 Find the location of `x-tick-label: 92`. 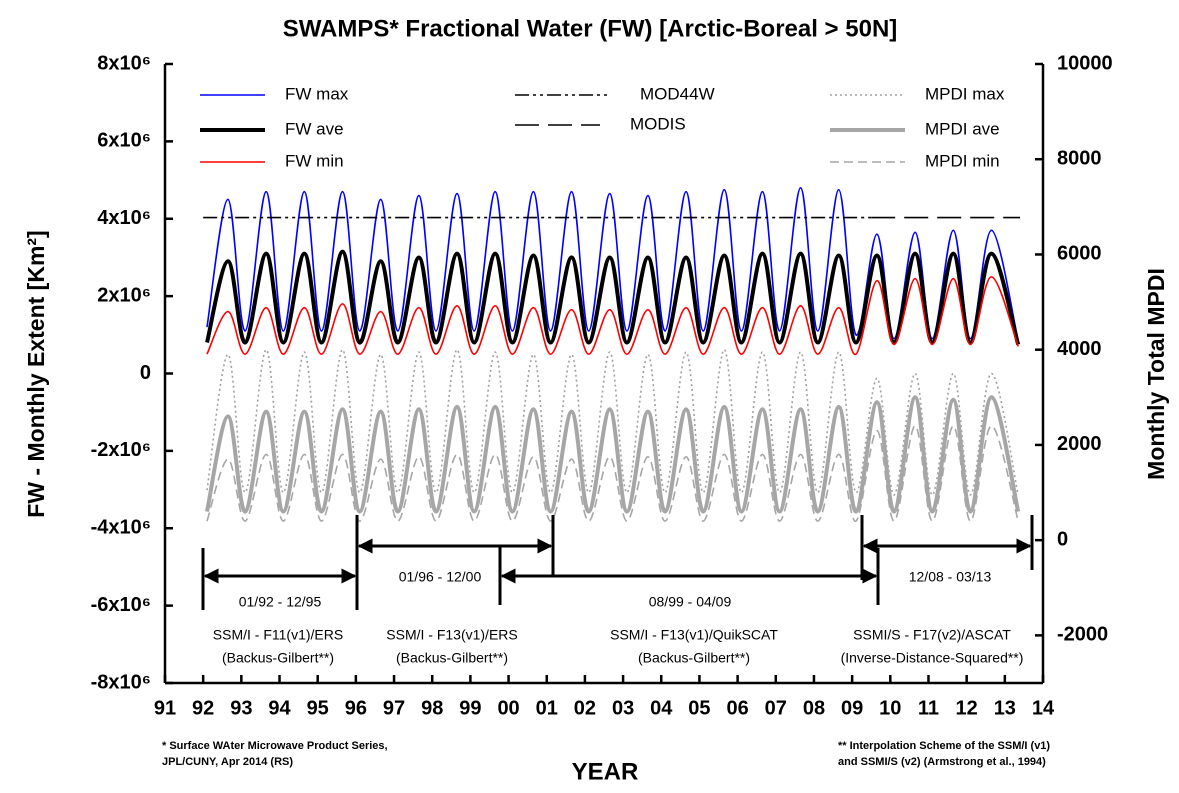

x-tick-label: 92 is located at coordinates (203, 708).